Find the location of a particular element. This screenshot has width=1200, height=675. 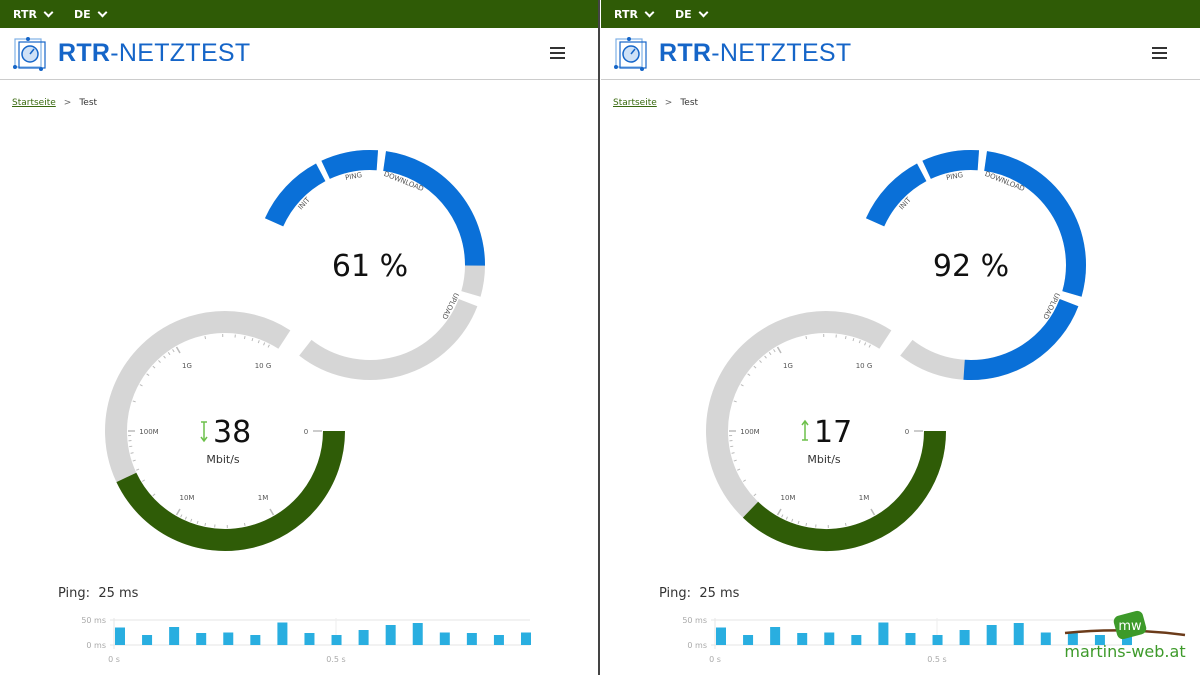

status-fill-init is located at coordinates (295, 195).